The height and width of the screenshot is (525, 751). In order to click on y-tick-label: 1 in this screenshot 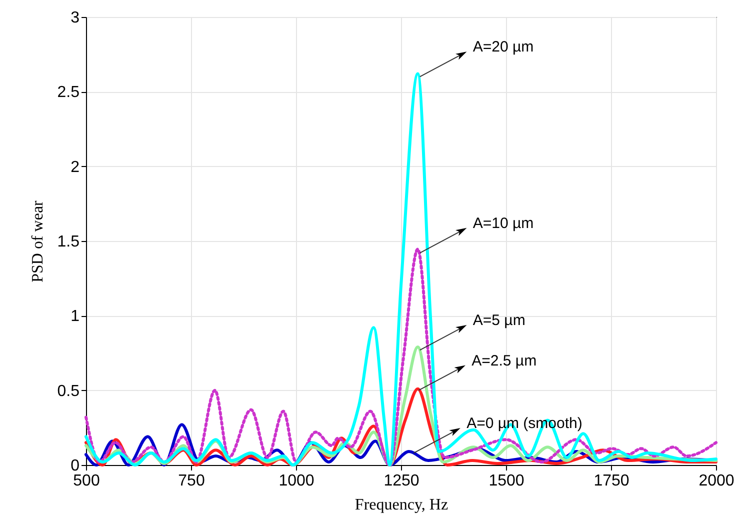, I will do `click(75, 317)`.